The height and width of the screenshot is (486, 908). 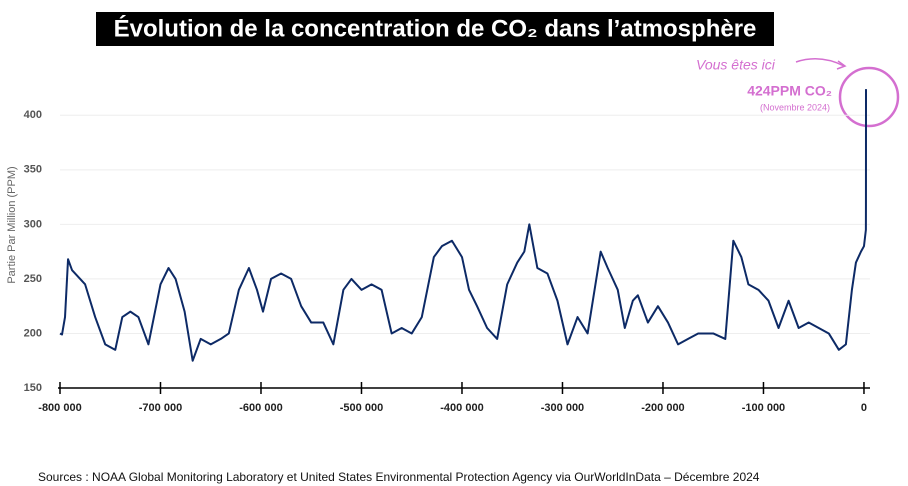 What do you see at coordinates (33, 115) in the screenshot?
I see `y-tick-label: 400` at bounding box center [33, 115].